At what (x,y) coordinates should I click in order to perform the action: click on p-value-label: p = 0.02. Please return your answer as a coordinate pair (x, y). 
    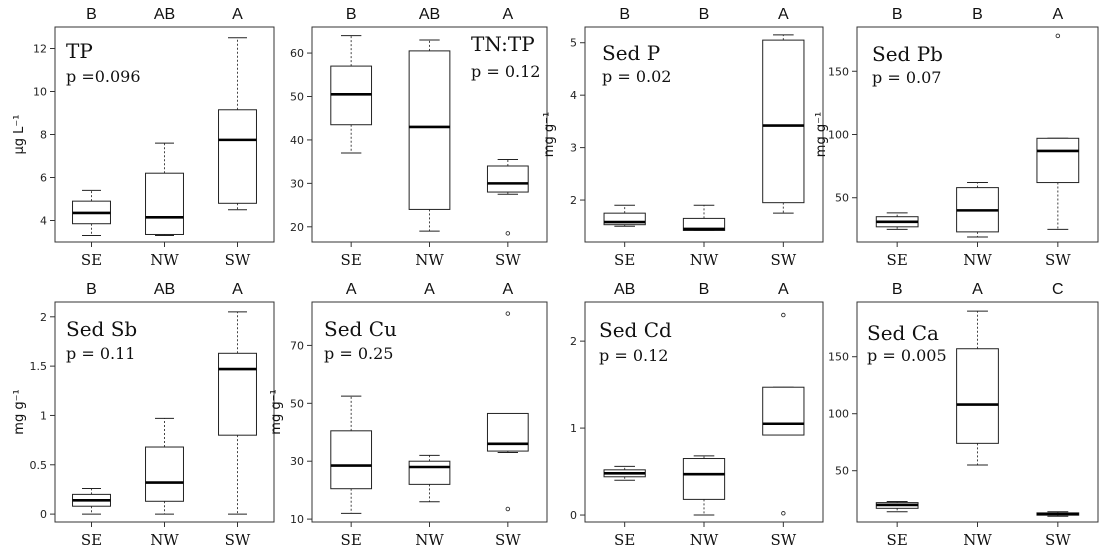
    Looking at the image, I should click on (636, 76).